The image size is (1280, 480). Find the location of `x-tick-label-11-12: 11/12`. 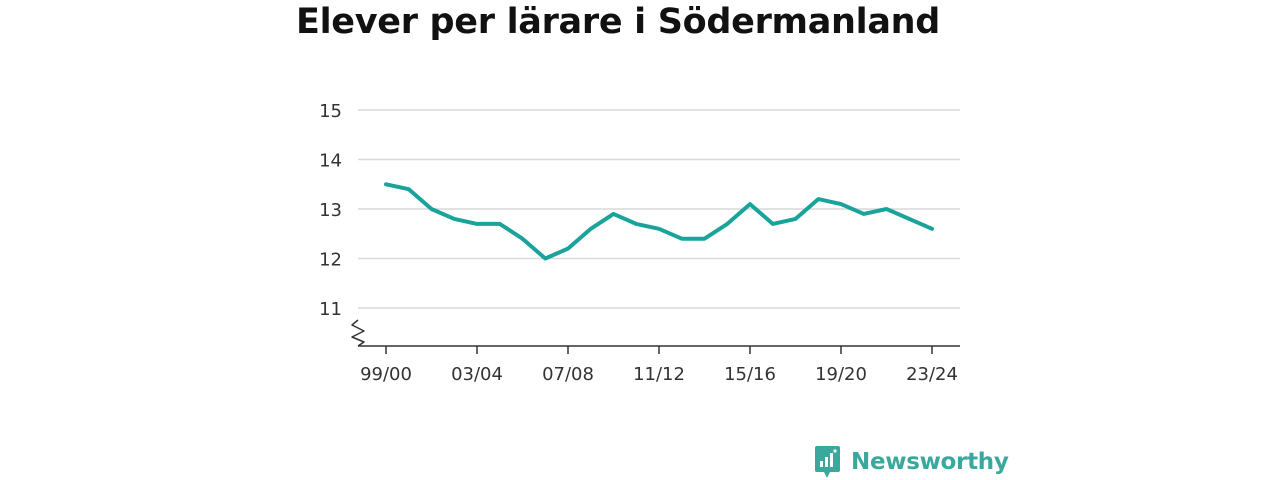

x-tick-label-11-12: 11/12 is located at coordinates (659, 374).